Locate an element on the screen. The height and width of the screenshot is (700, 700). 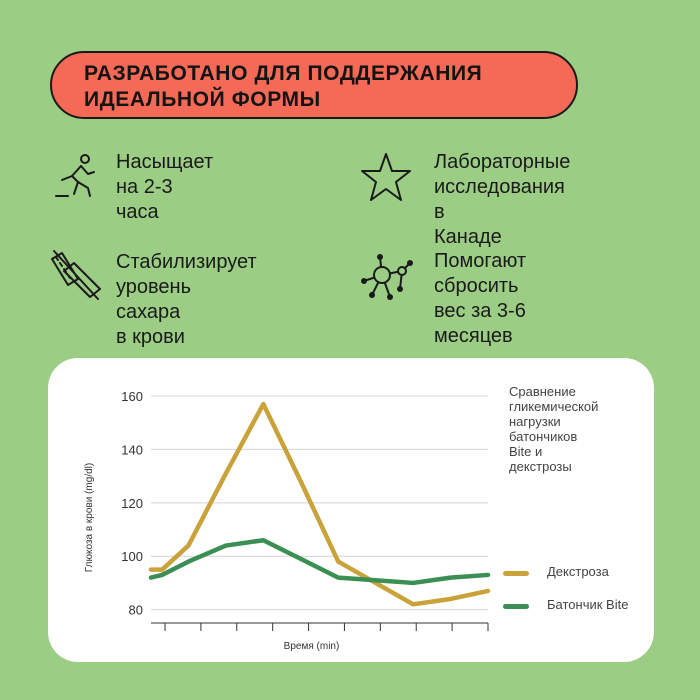
legend-label-bite-bar: Батончик Bite is located at coordinates (588, 604).